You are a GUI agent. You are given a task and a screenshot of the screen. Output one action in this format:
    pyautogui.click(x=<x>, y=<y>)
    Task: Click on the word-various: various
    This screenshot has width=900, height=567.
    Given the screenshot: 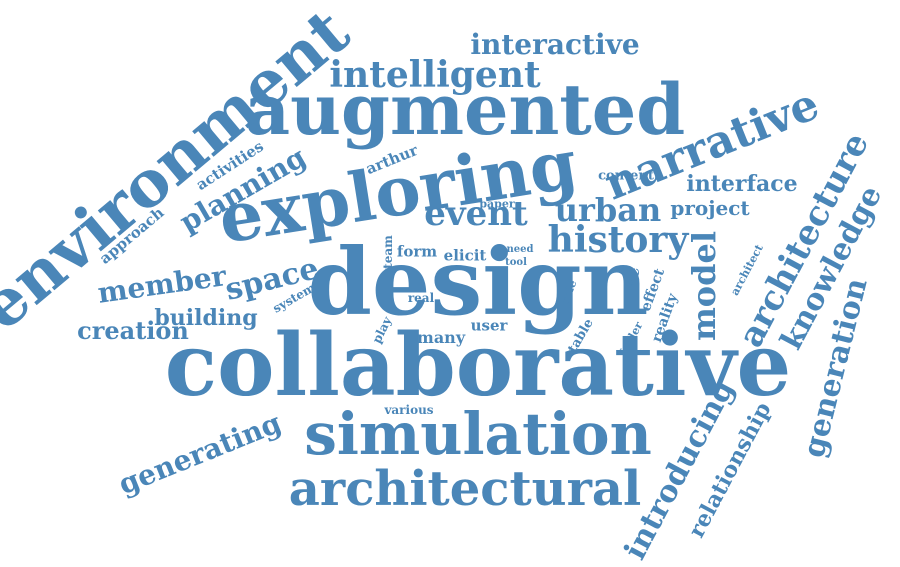 What is the action you would take?
    pyautogui.click(x=409, y=410)
    